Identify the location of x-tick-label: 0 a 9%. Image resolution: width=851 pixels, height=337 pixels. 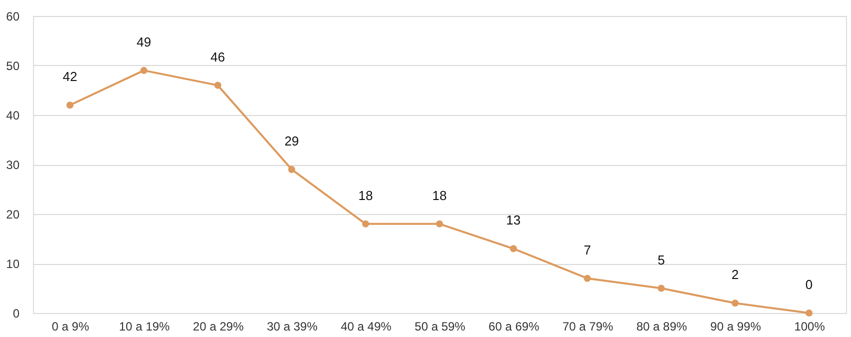
(71, 327).